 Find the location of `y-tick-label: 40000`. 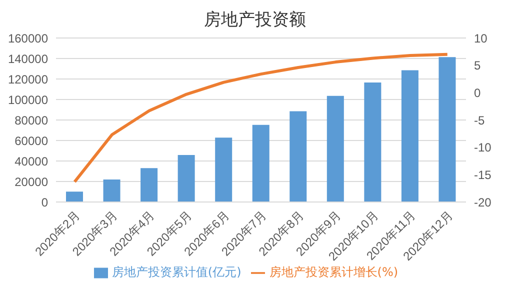

y-tick-label: 40000 is located at coordinates (31, 161).